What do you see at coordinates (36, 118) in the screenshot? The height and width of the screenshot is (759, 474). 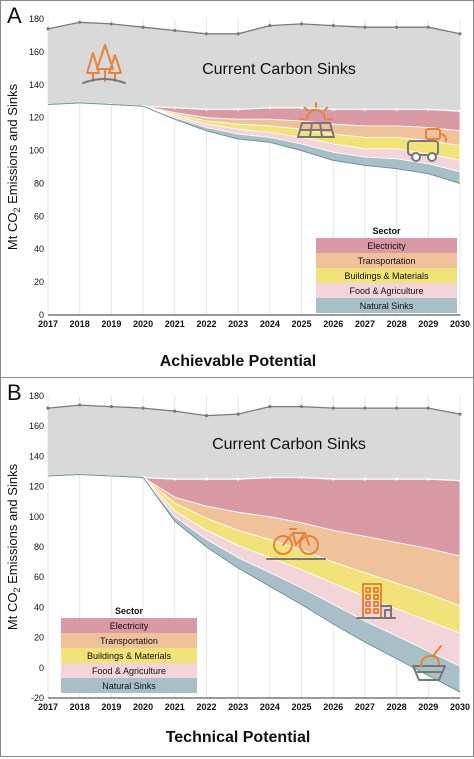 I see `y-tick-label: 120` at bounding box center [36, 118].